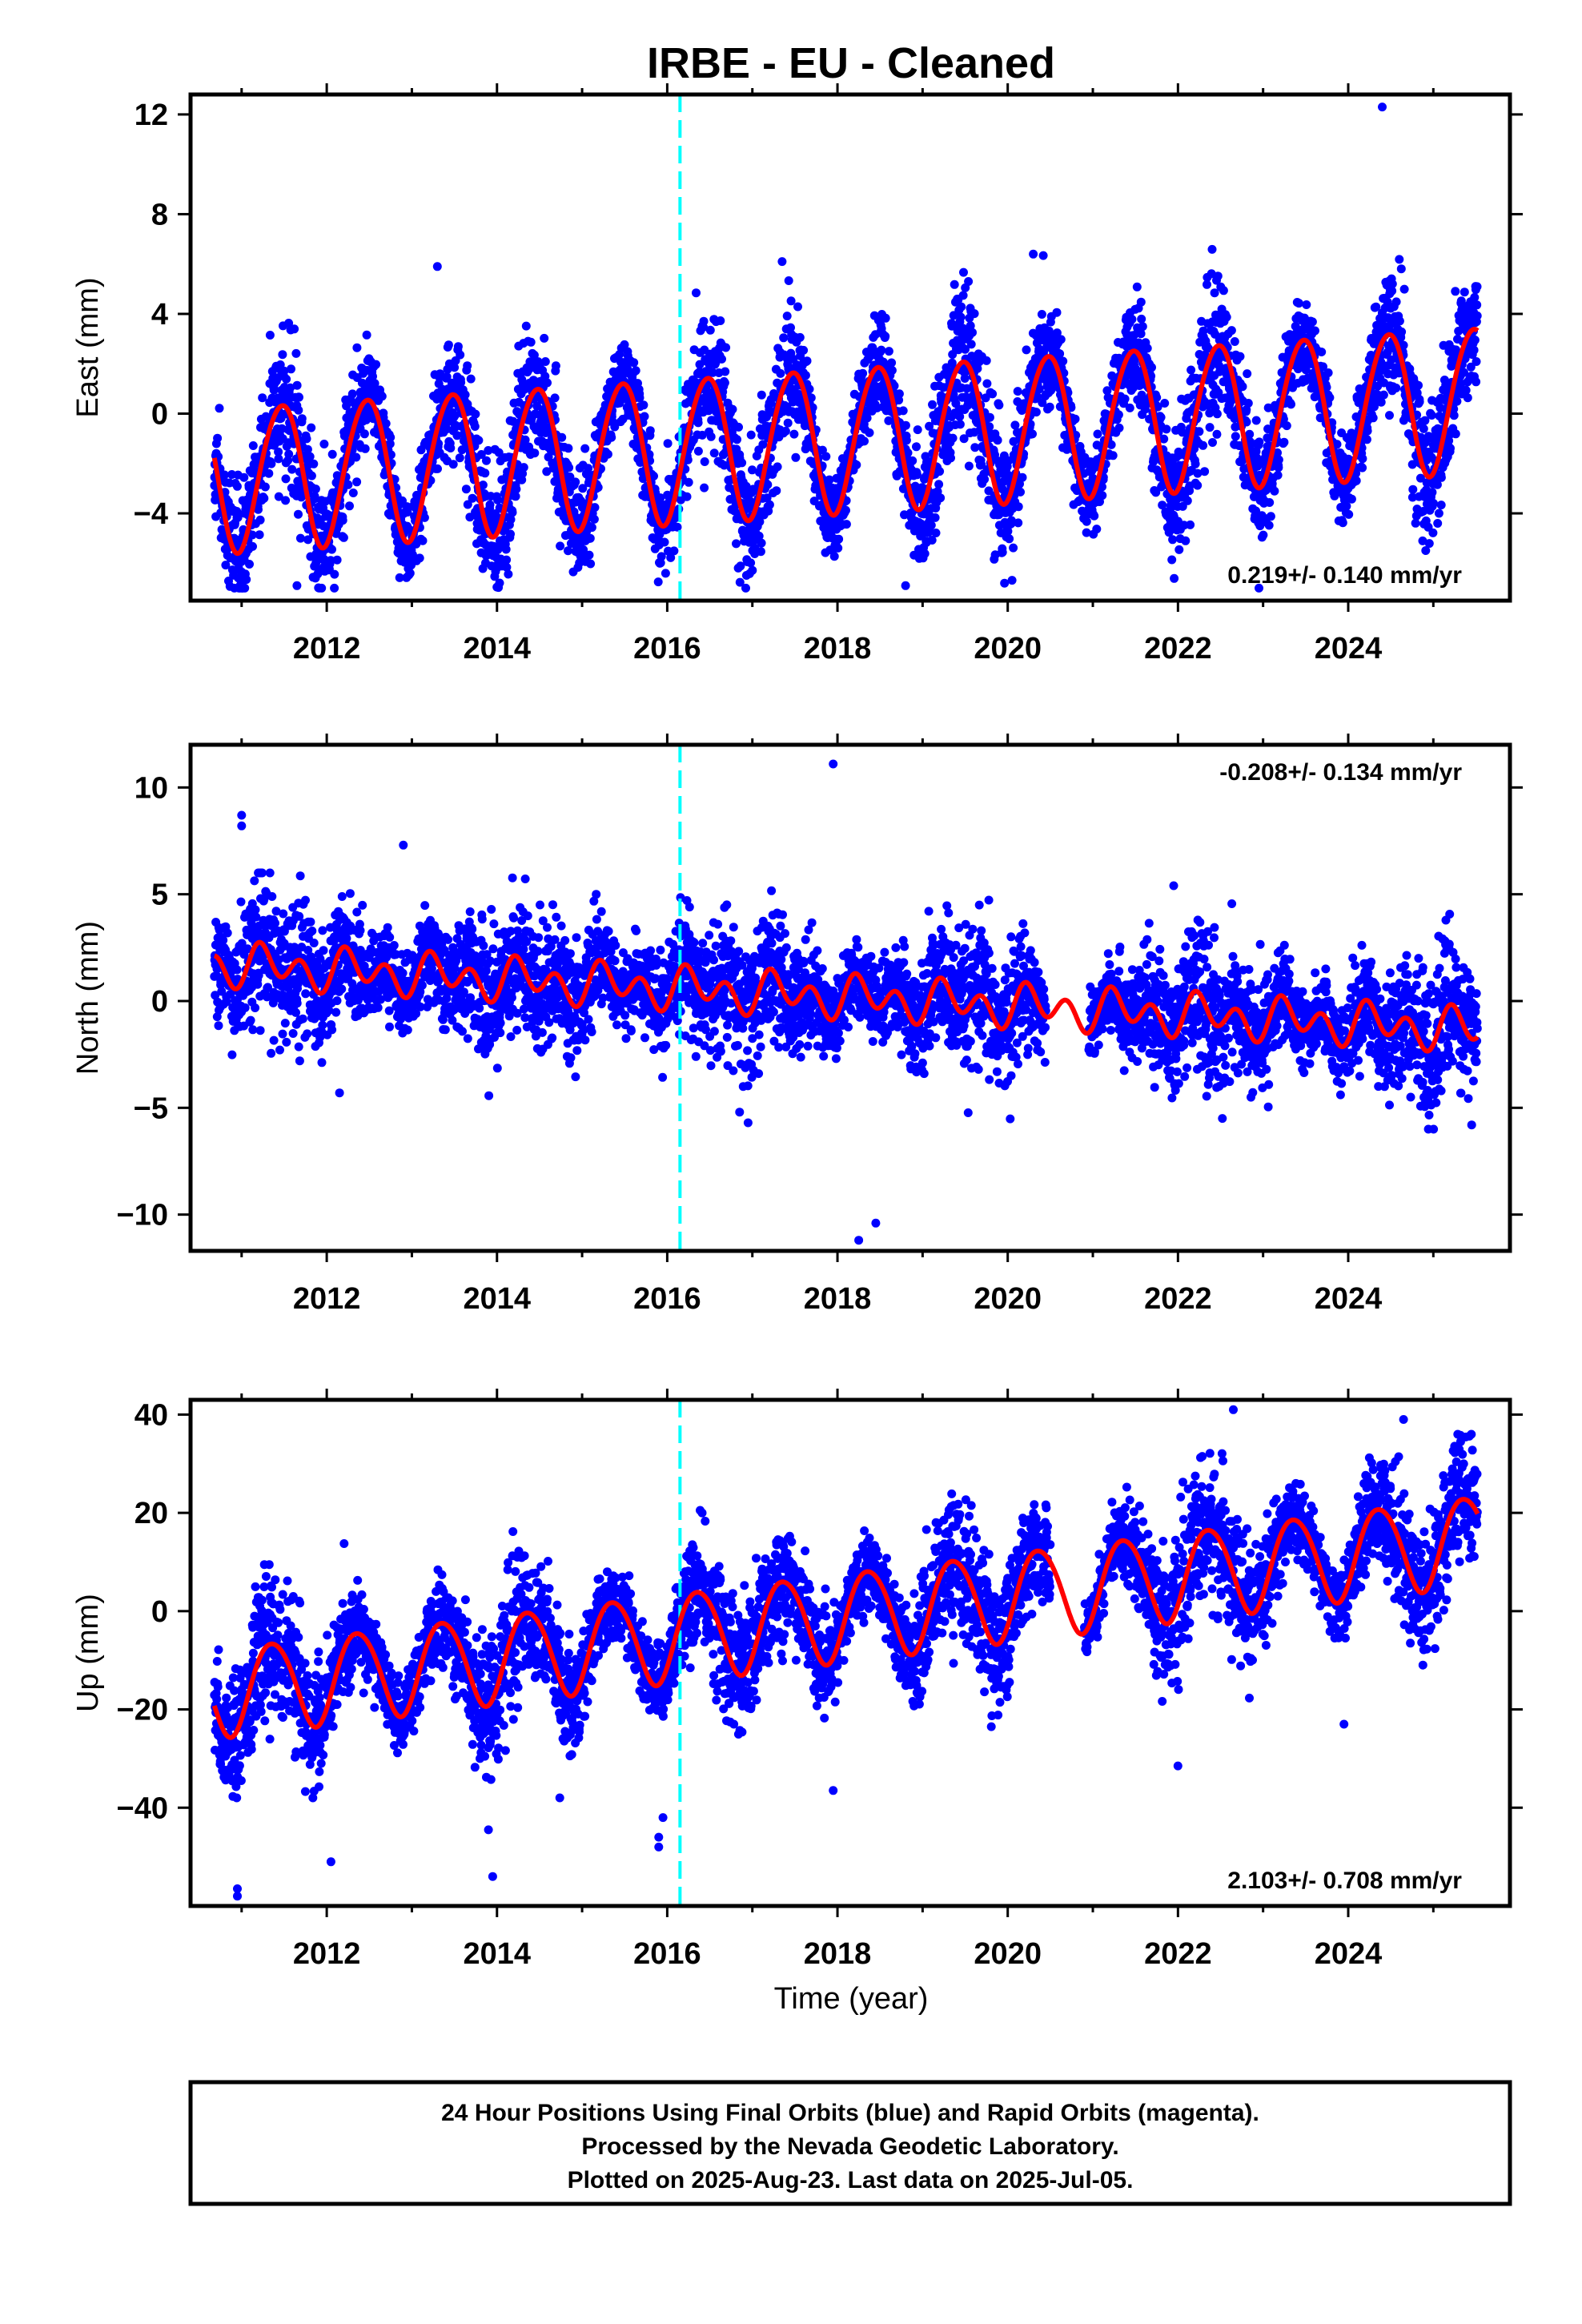 This screenshot has width=1582, height=2324. What do you see at coordinates (1008, 648) in the screenshot?
I see `x-tick-label: 2020` at bounding box center [1008, 648].